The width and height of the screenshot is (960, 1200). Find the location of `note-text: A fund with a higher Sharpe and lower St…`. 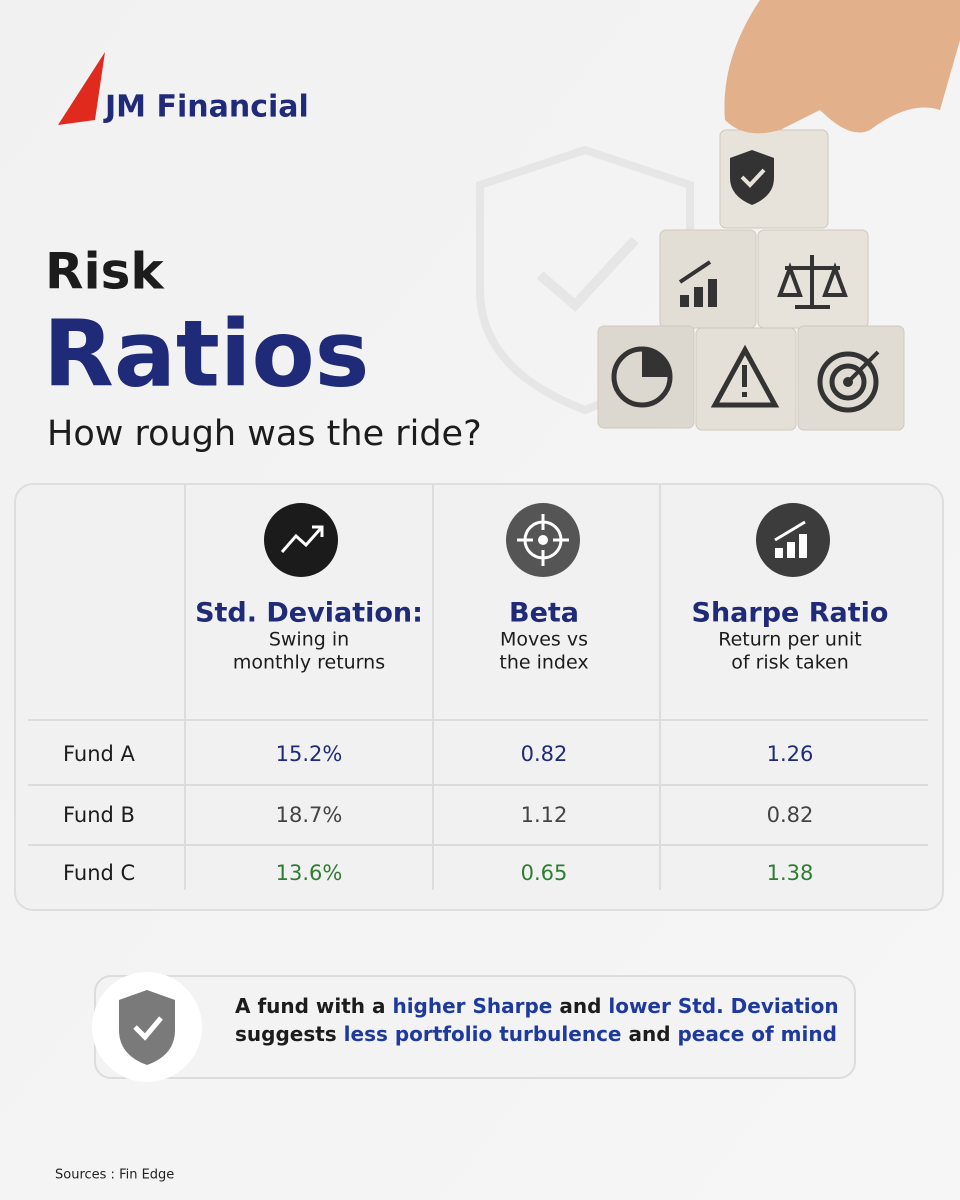

note-text: A fund with a higher Sharpe and lower St… is located at coordinates (537, 1020).